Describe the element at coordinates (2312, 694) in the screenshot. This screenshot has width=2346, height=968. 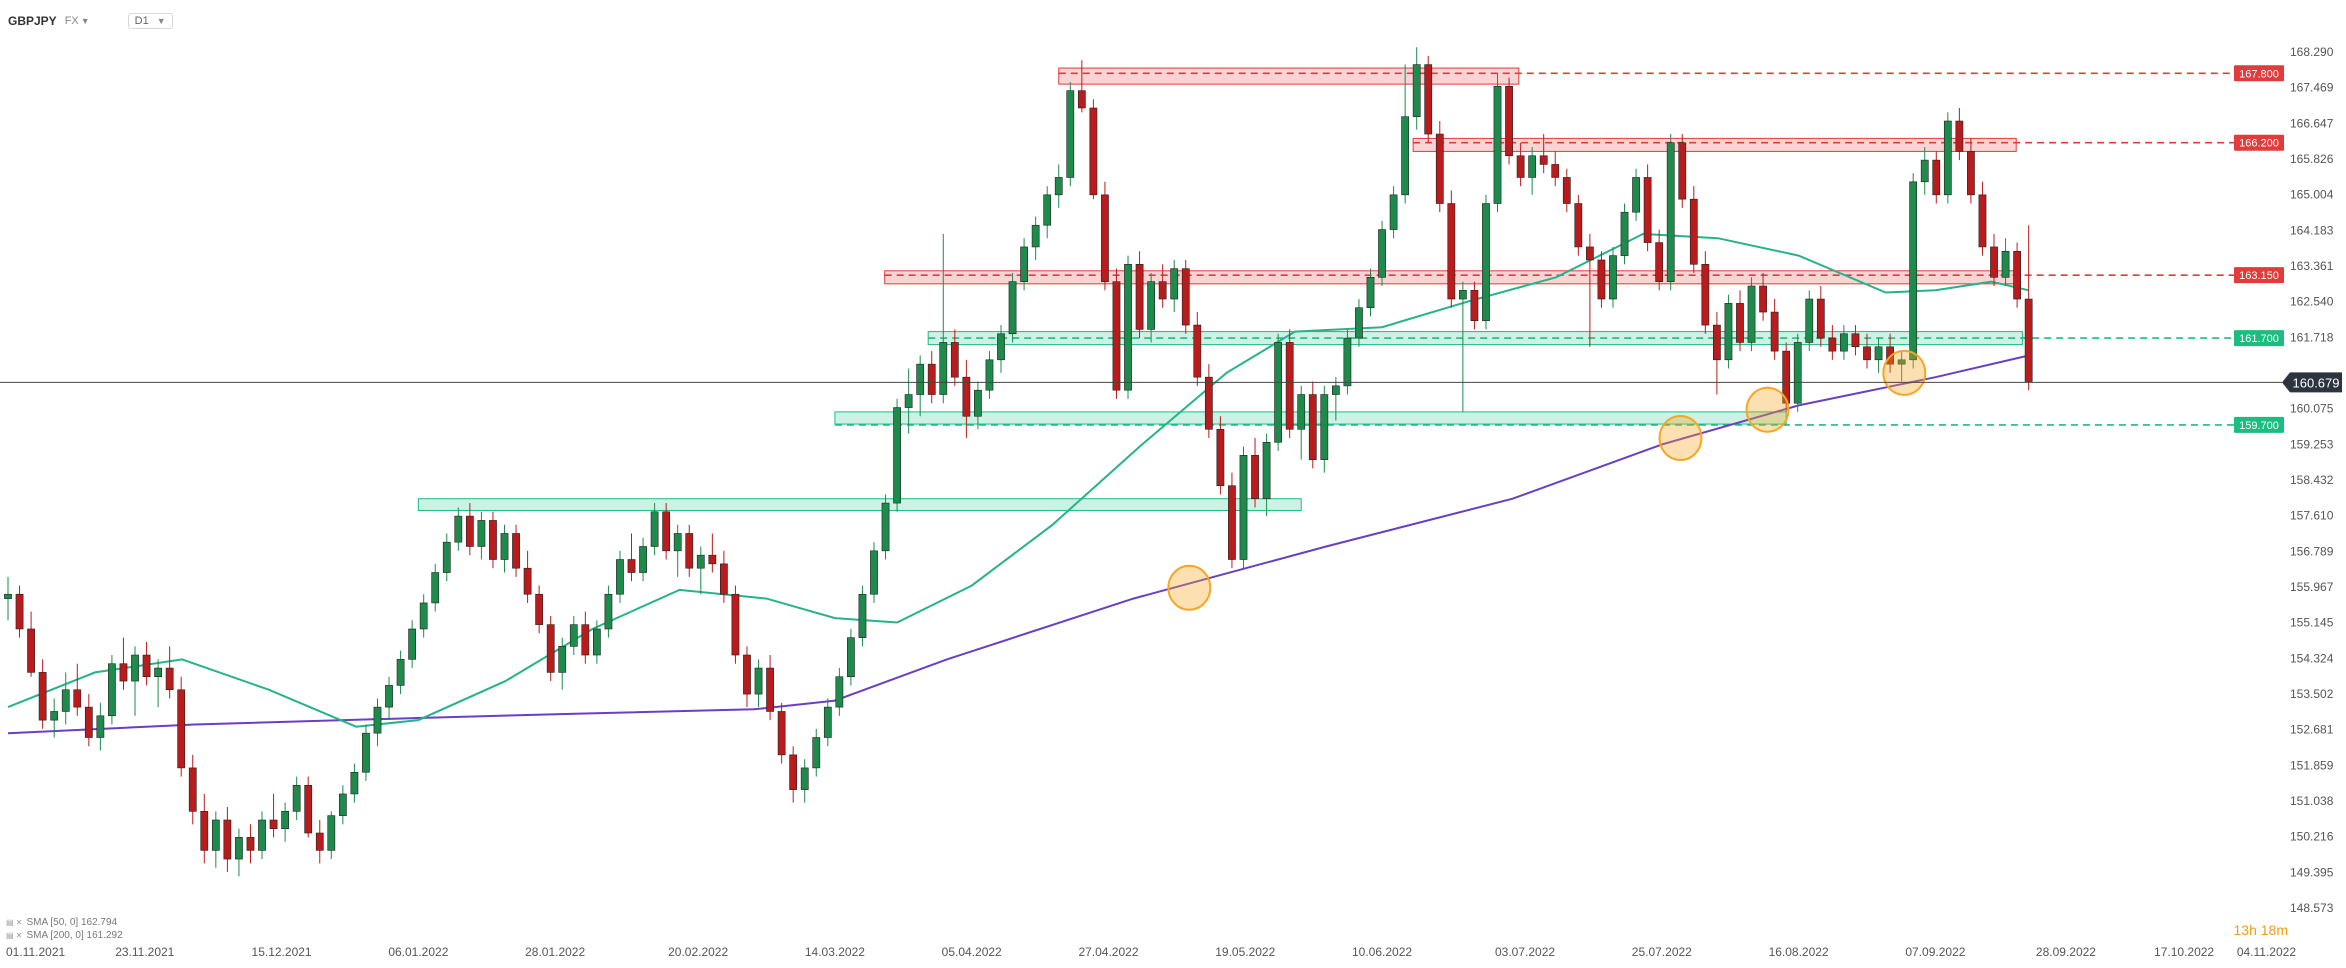
I see `y-tick-label: 153.502` at that location.